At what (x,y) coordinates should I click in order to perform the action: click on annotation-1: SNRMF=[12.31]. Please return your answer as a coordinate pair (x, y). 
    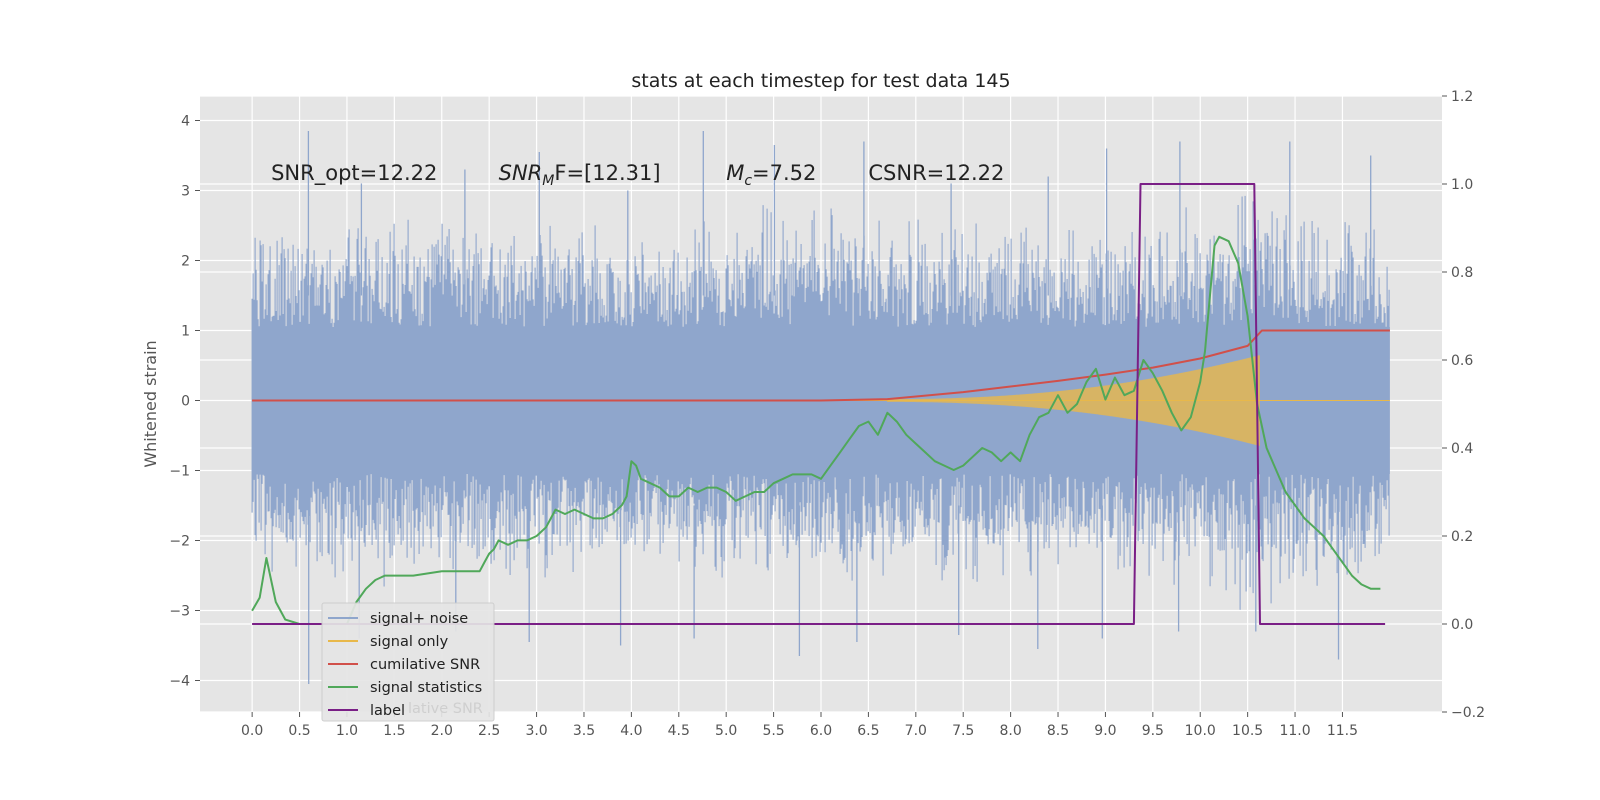
    Looking at the image, I should click on (580, 175).